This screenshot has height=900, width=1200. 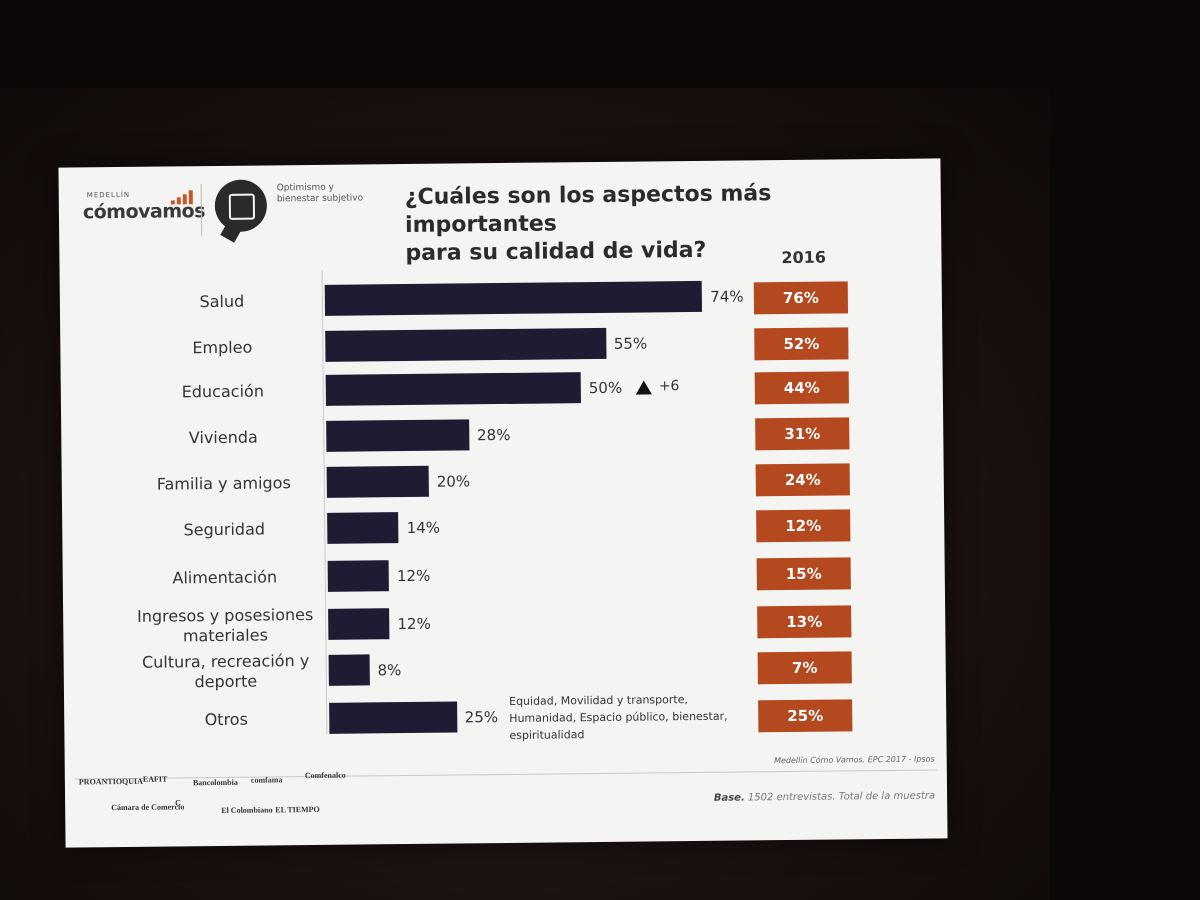 I want to click on sponsor-logo: C, so click(x=178, y=803).